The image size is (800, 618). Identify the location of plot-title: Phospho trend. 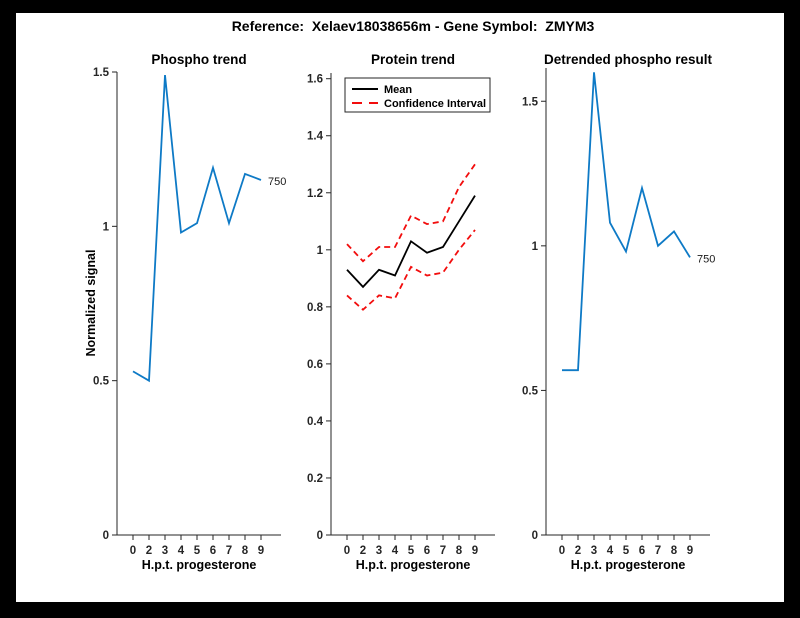
(198, 59).